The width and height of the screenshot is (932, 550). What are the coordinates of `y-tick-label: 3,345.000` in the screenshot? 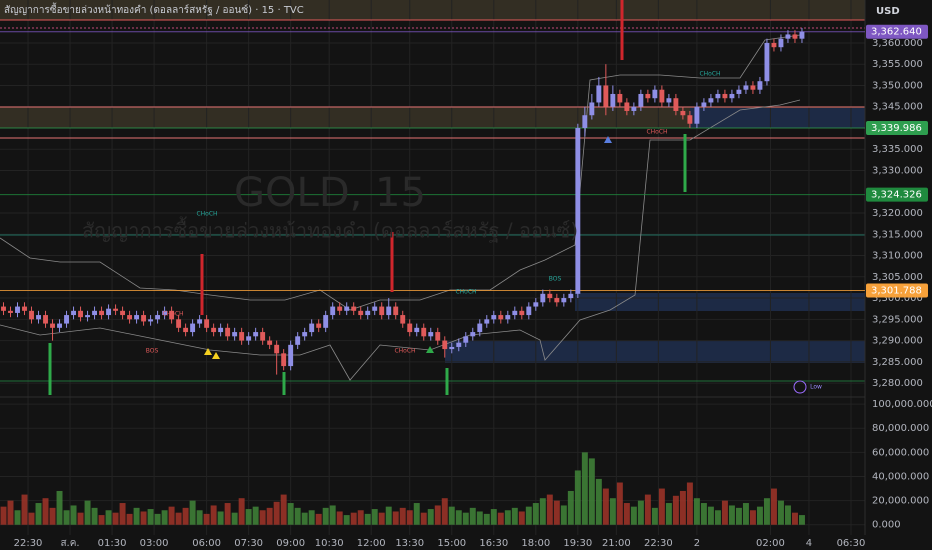 It's located at (897, 107).